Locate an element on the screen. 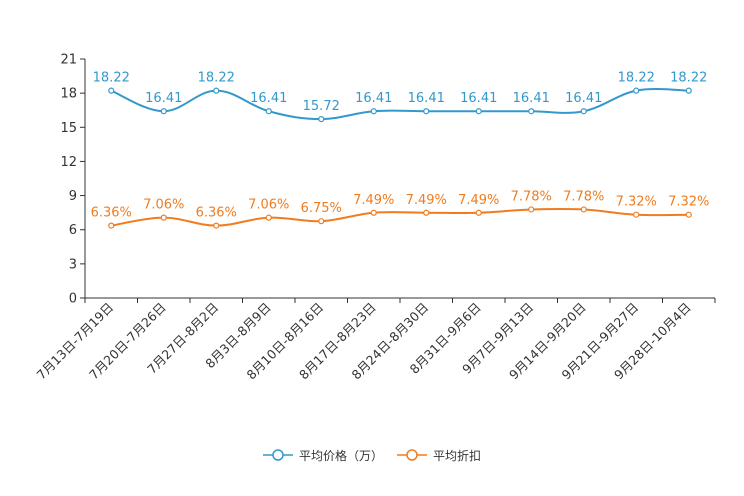  y-tick-label: 15 is located at coordinates (68, 128).